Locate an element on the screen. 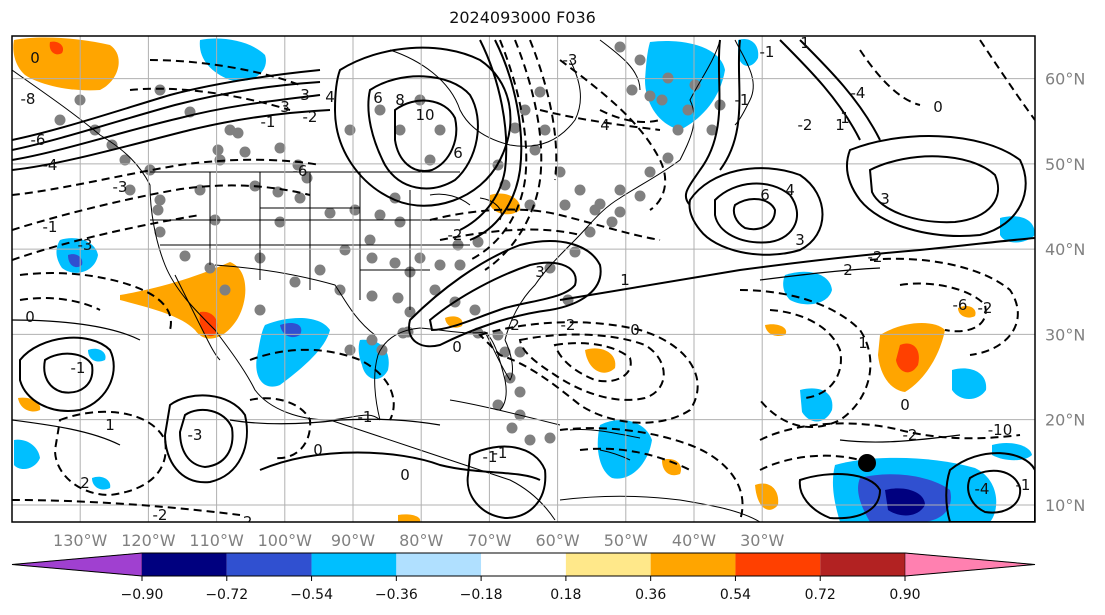 This screenshot has height=615, width=1105. baja-peninsula is located at coordinates (197, 317).